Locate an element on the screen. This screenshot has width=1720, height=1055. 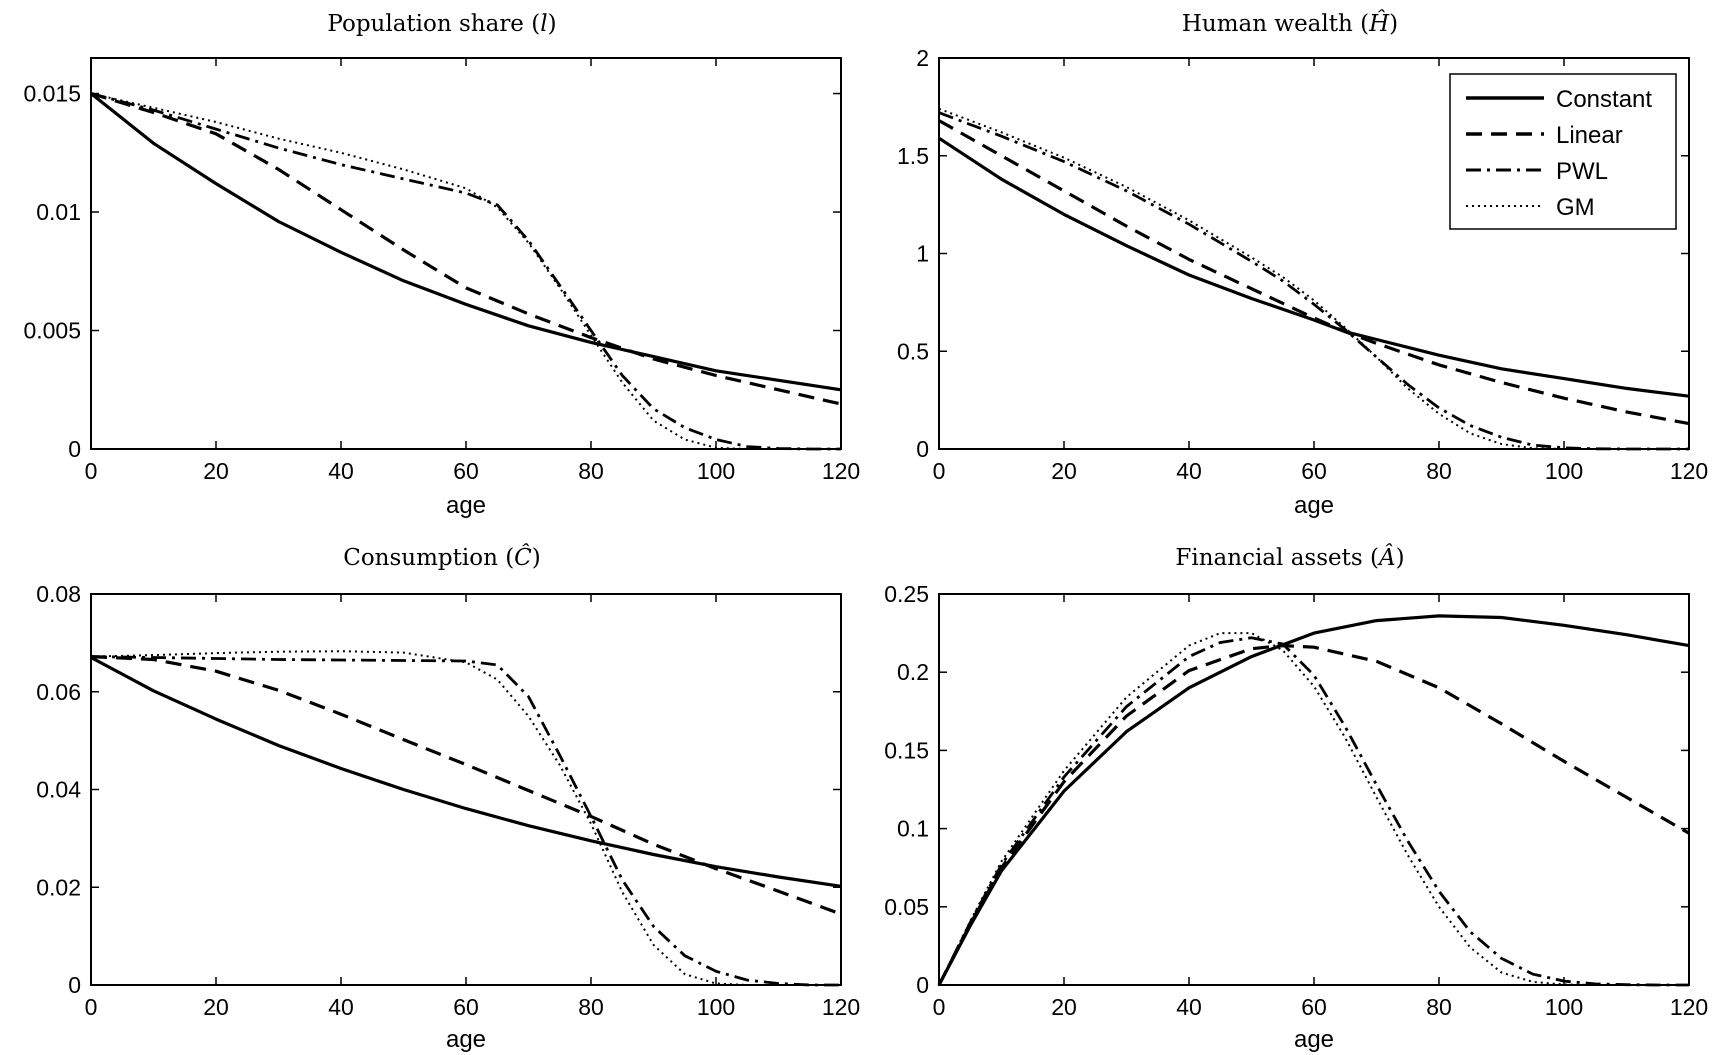
y-tick-label: 0.005 is located at coordinates (52, 331).